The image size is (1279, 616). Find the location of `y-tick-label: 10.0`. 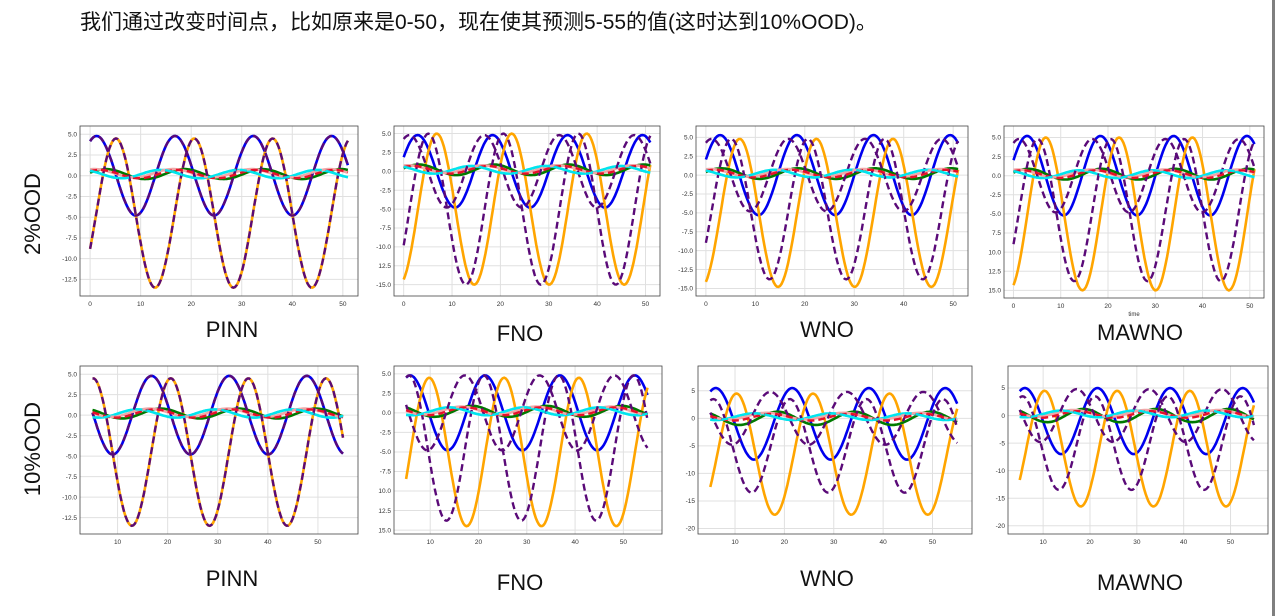

y-tick-label: 10.0 is located at coordinates (994, 252).